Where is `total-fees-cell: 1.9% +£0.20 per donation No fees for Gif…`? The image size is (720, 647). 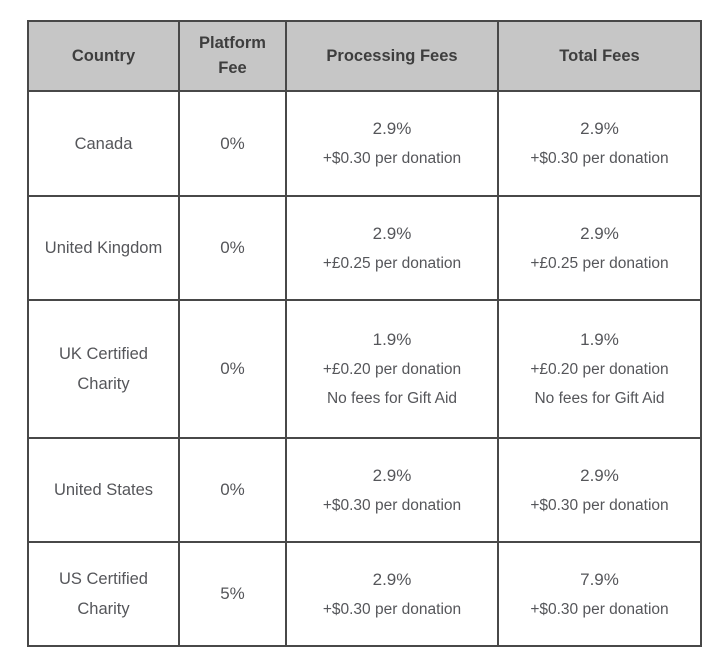
total-fees-cell: 1.9% +£0.20 per donation No fees for Gif… is located at coordinates (599, 369).